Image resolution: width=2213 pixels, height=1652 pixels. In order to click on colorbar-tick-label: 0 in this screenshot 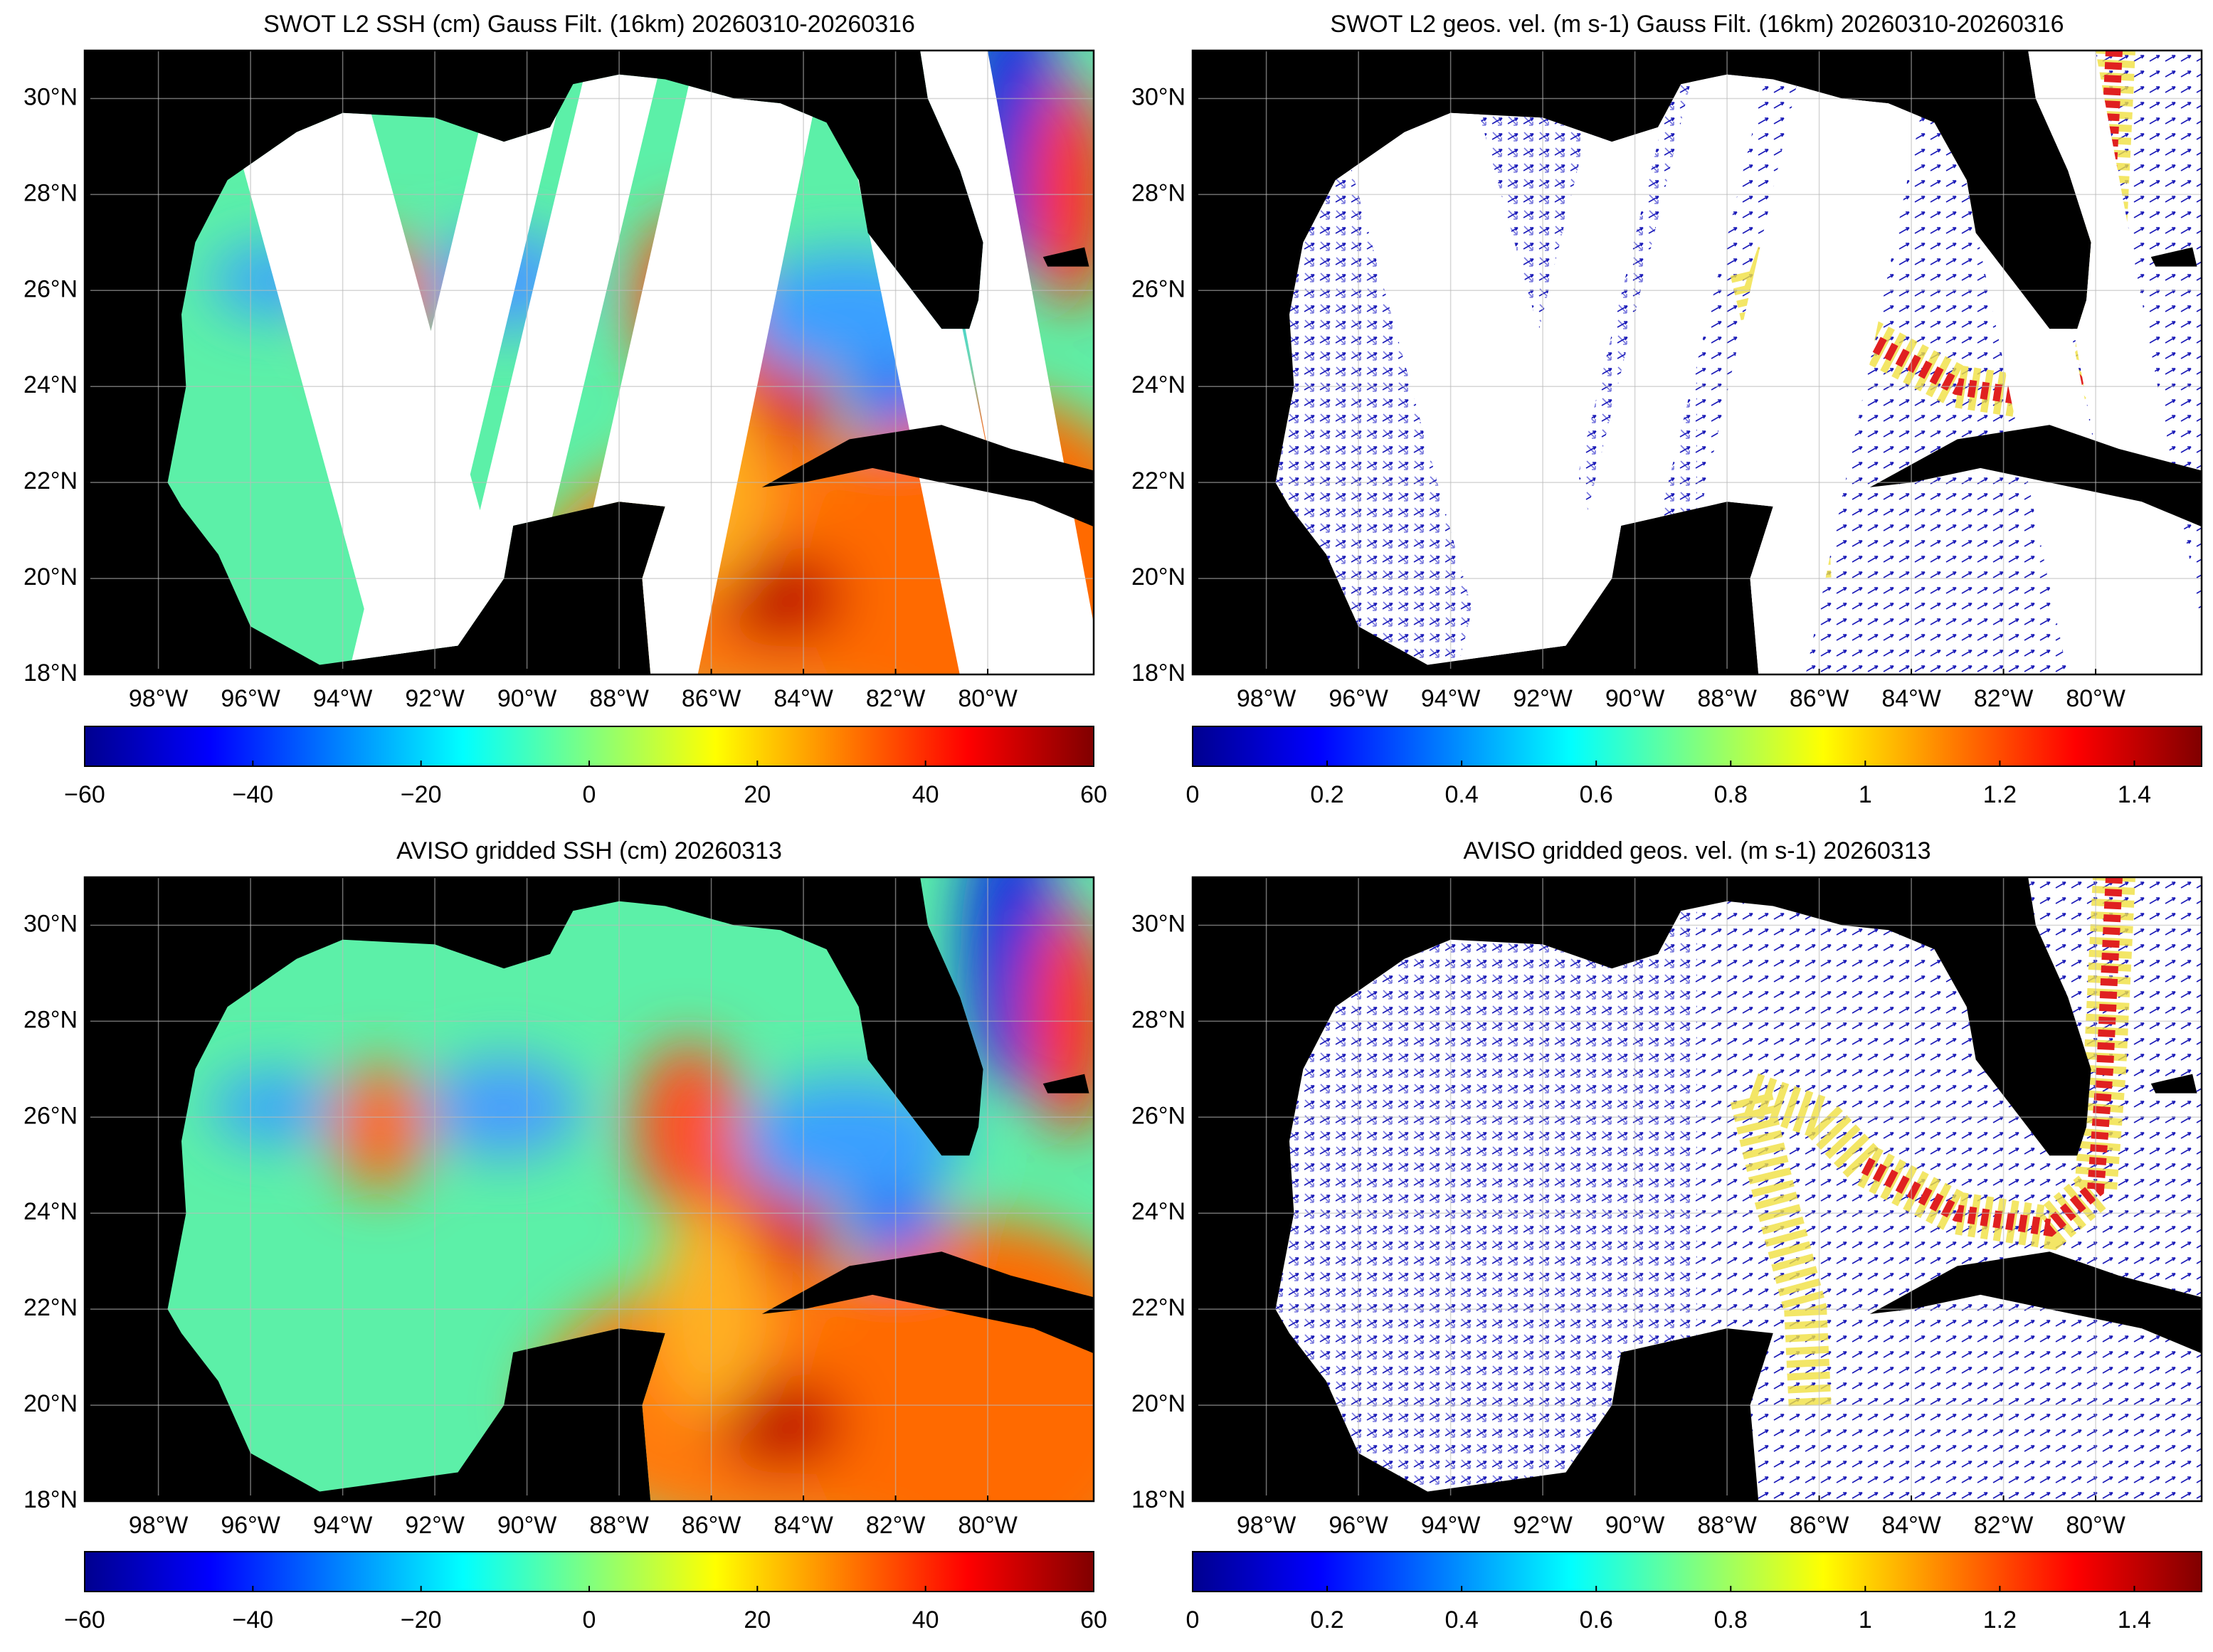, I will do `click(589, 1620)`.